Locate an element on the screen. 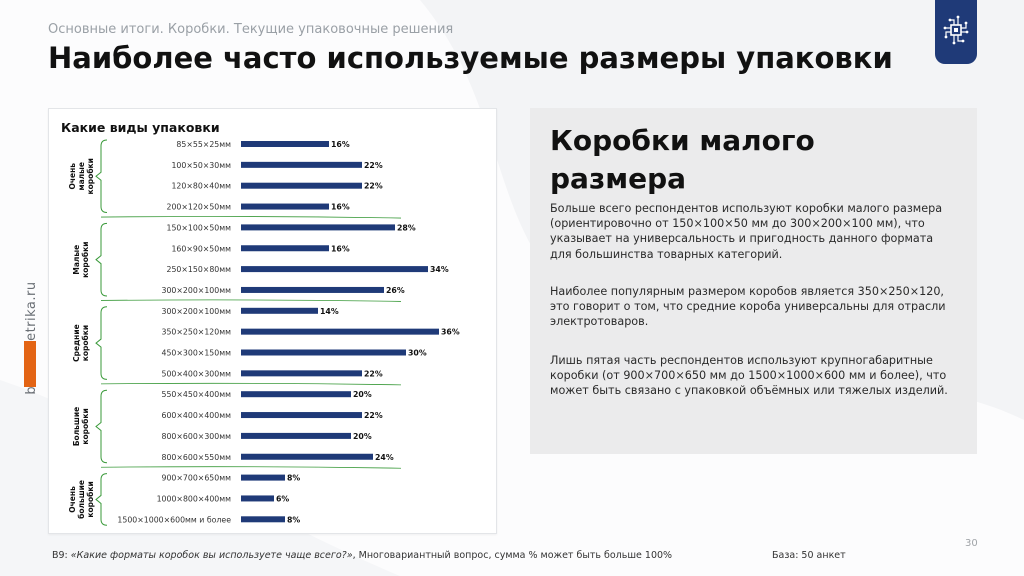  value-label: 14% is located at coordinates (329, 311).